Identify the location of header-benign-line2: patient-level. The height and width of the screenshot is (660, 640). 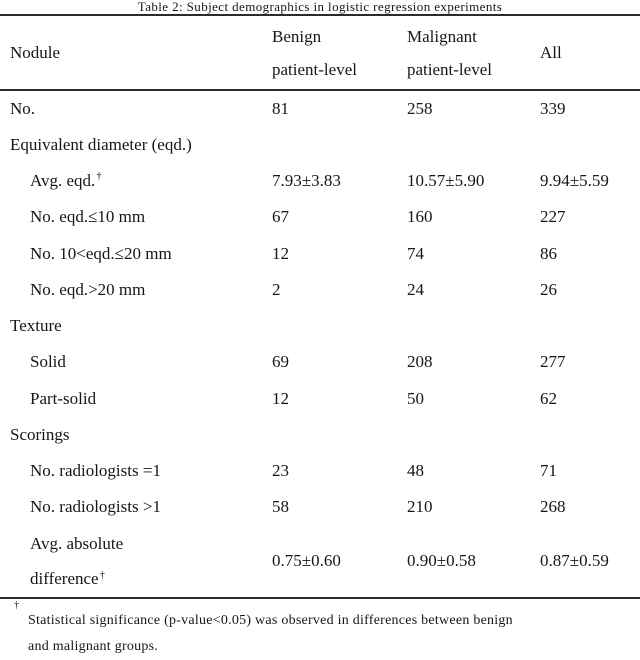
(314, 69).